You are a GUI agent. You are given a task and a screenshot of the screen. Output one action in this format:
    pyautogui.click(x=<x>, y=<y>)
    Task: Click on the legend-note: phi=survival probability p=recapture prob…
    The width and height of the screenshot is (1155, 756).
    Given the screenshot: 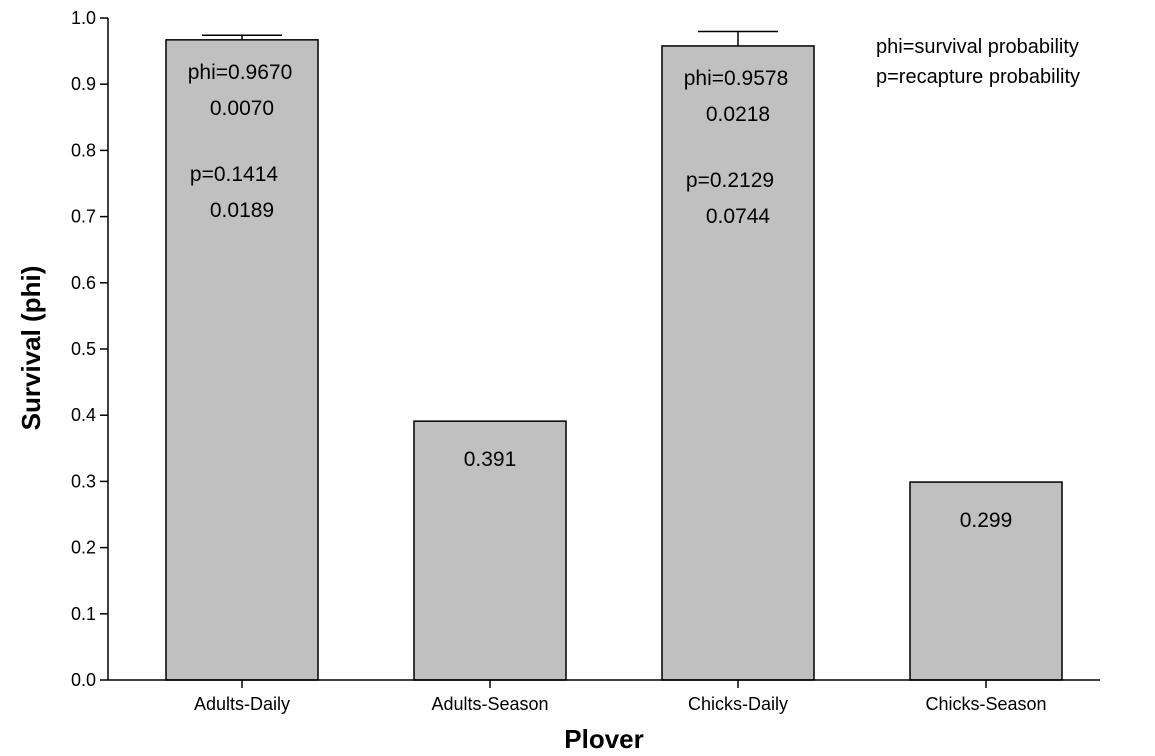 What is the action you would take?
    pyautogui.click(x=978, y=62)
    